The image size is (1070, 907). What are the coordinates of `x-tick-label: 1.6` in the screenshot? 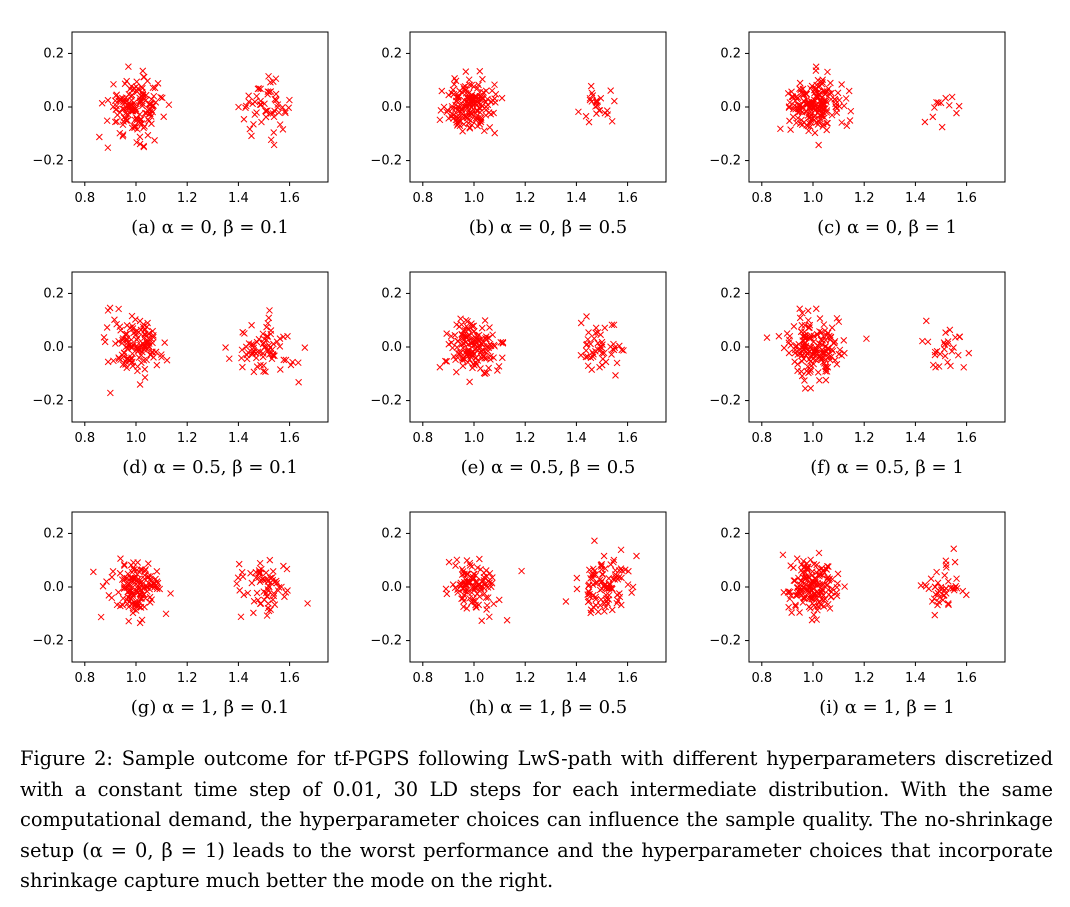 It's located at (966, 678).